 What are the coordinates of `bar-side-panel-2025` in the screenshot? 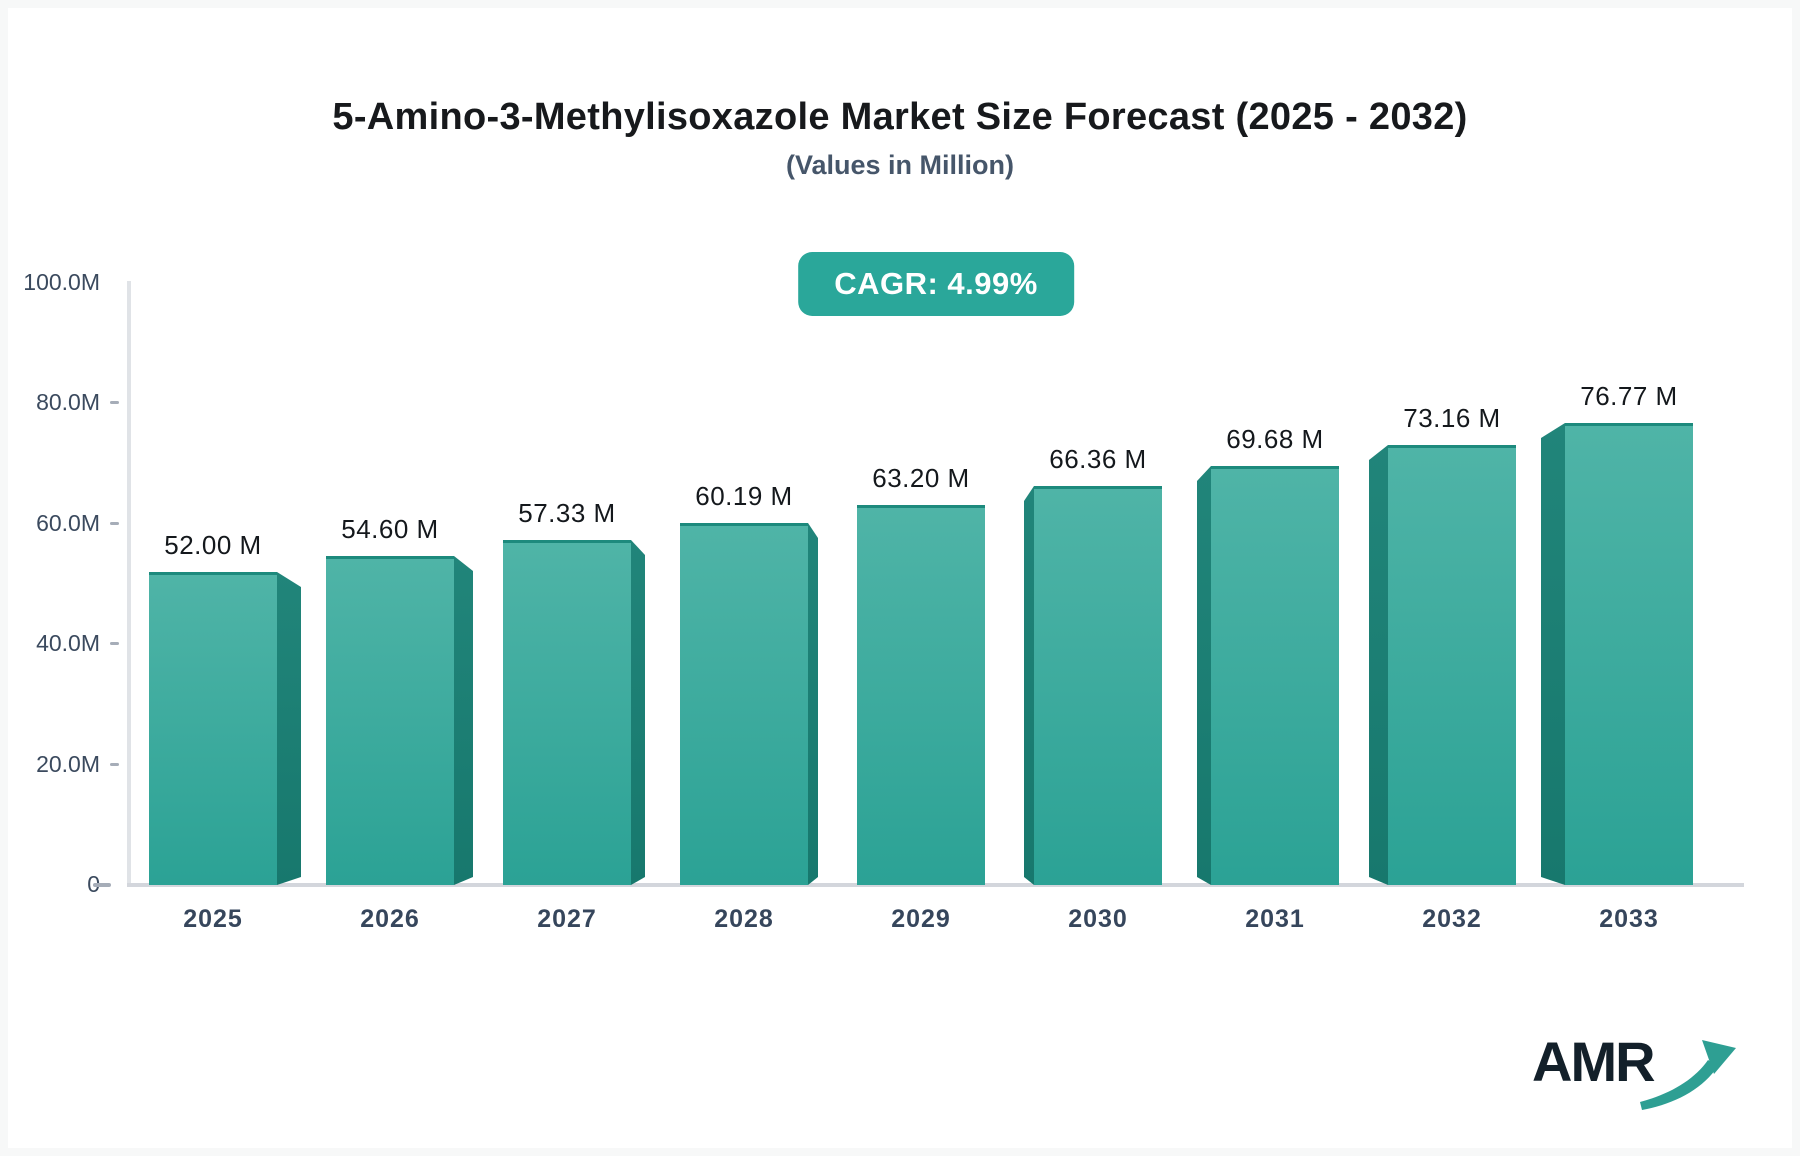 It's located at (289, 728).